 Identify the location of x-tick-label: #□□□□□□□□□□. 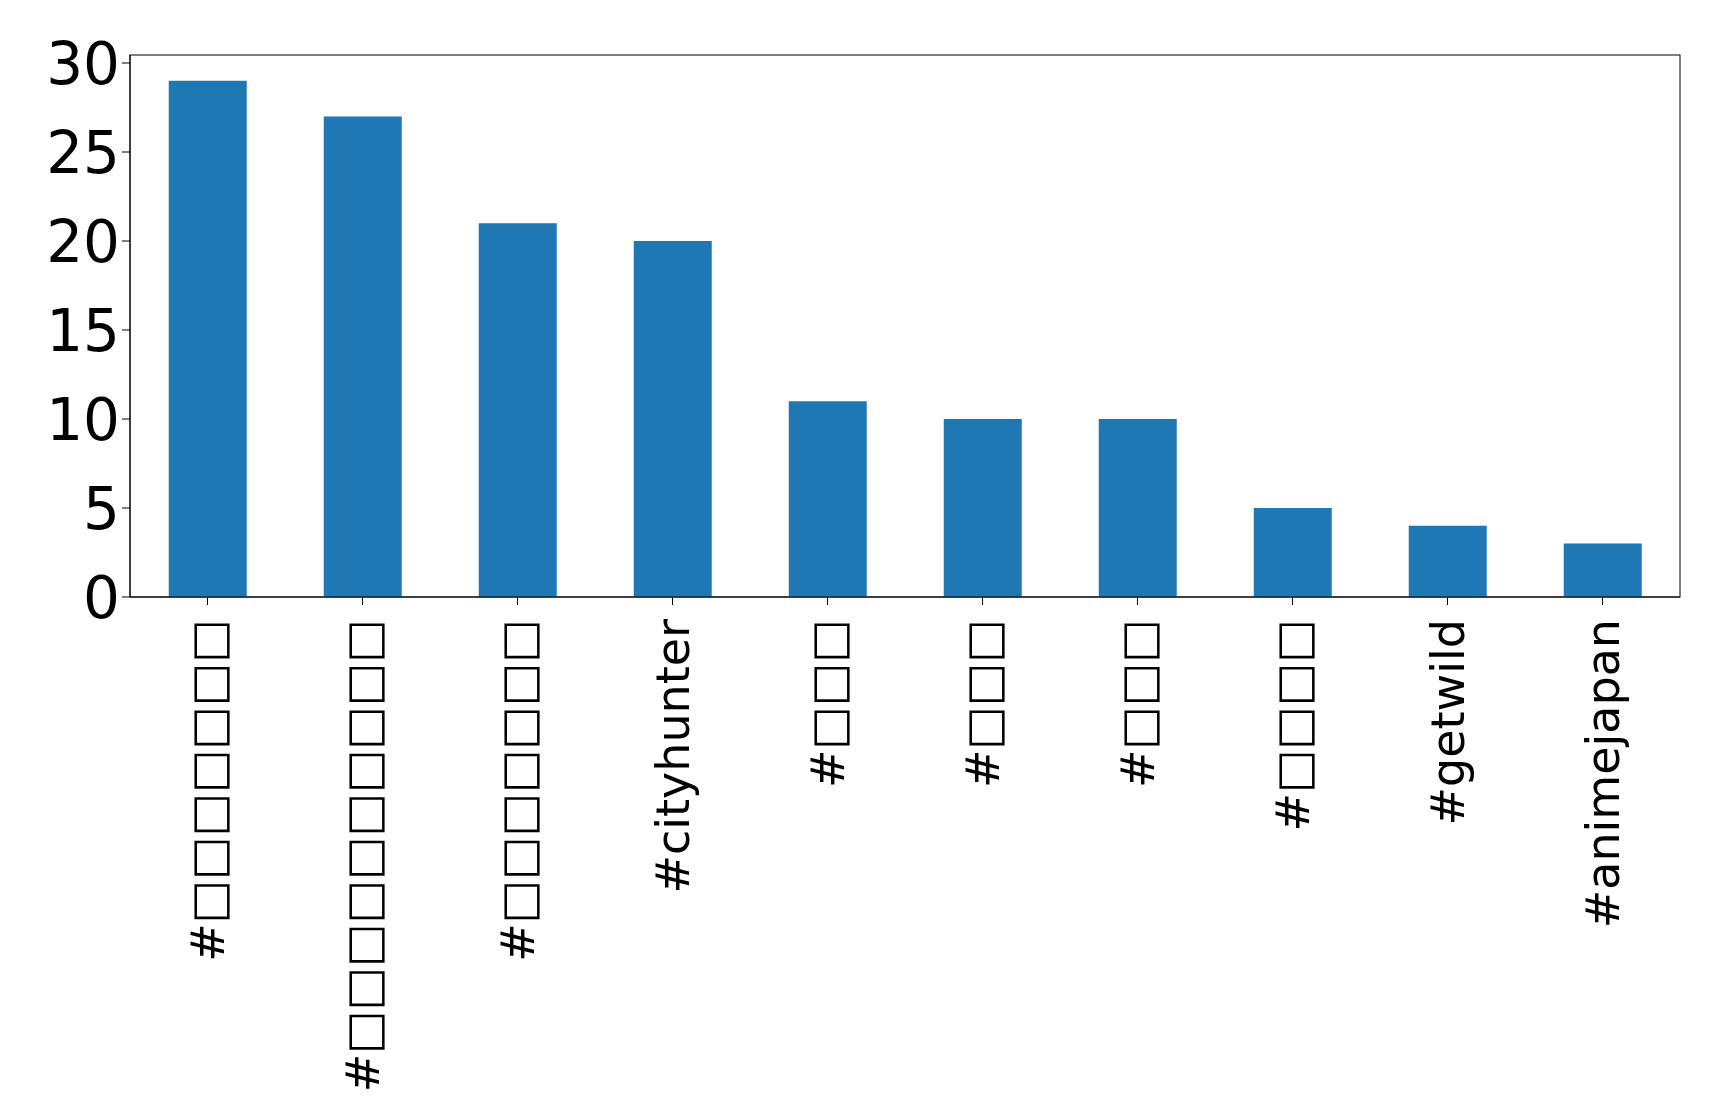
(362, 856).